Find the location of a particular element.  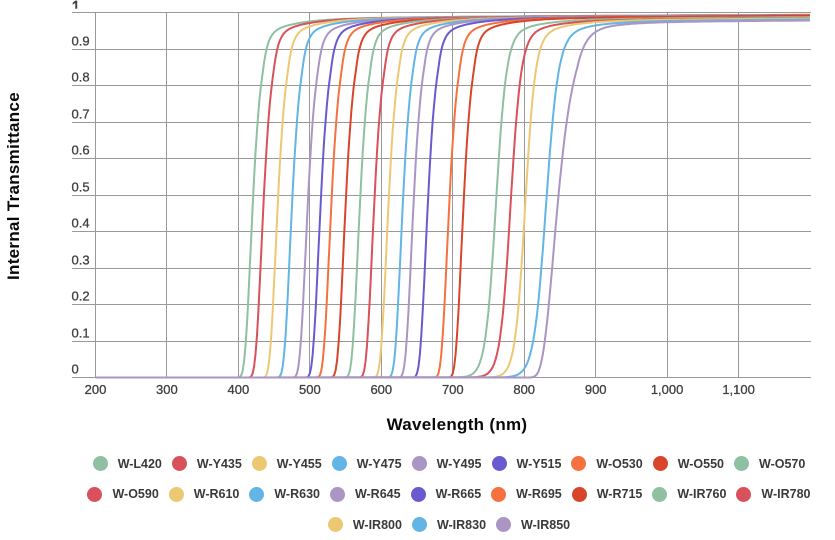

svg-text: 0.1 is located at coordinates (81, 333).